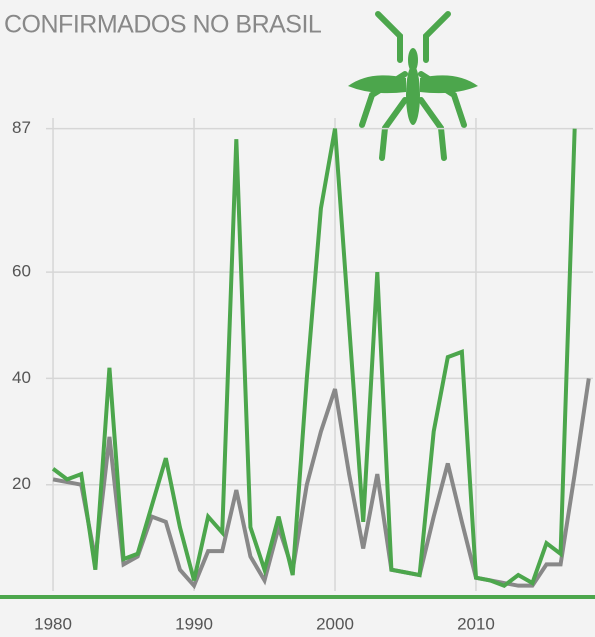  I want to click on x-tick-label: 1990, so click(194, 623).